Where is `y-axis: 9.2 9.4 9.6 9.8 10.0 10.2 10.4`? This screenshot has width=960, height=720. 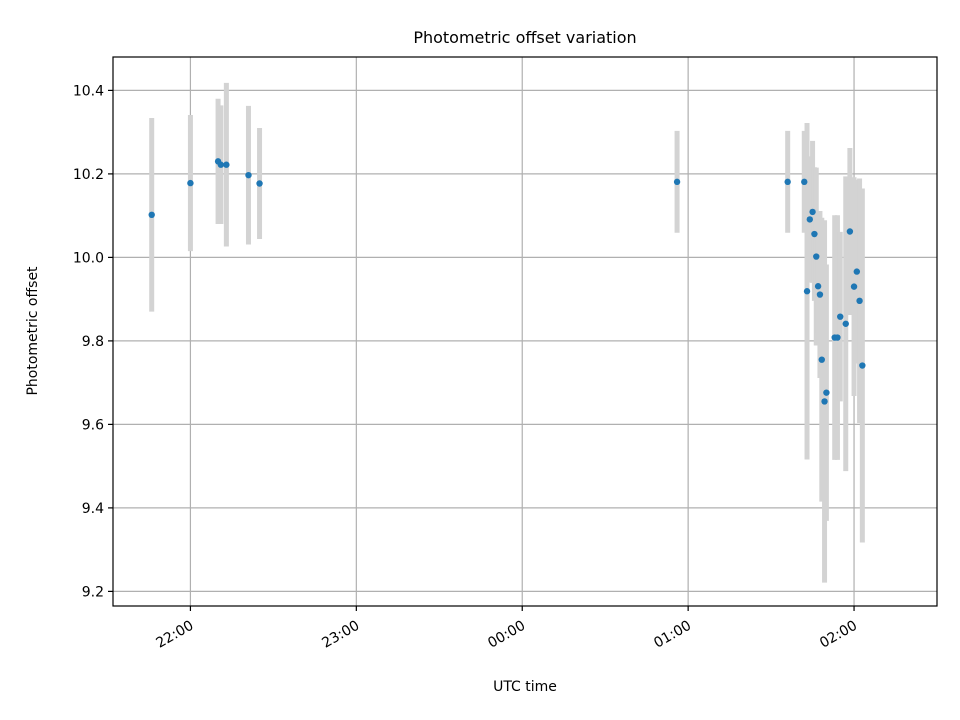 y-axis: 9.2 9.4 9.6 9.8 10.0 10.2 10.4 is located at coordinates (93, 341).